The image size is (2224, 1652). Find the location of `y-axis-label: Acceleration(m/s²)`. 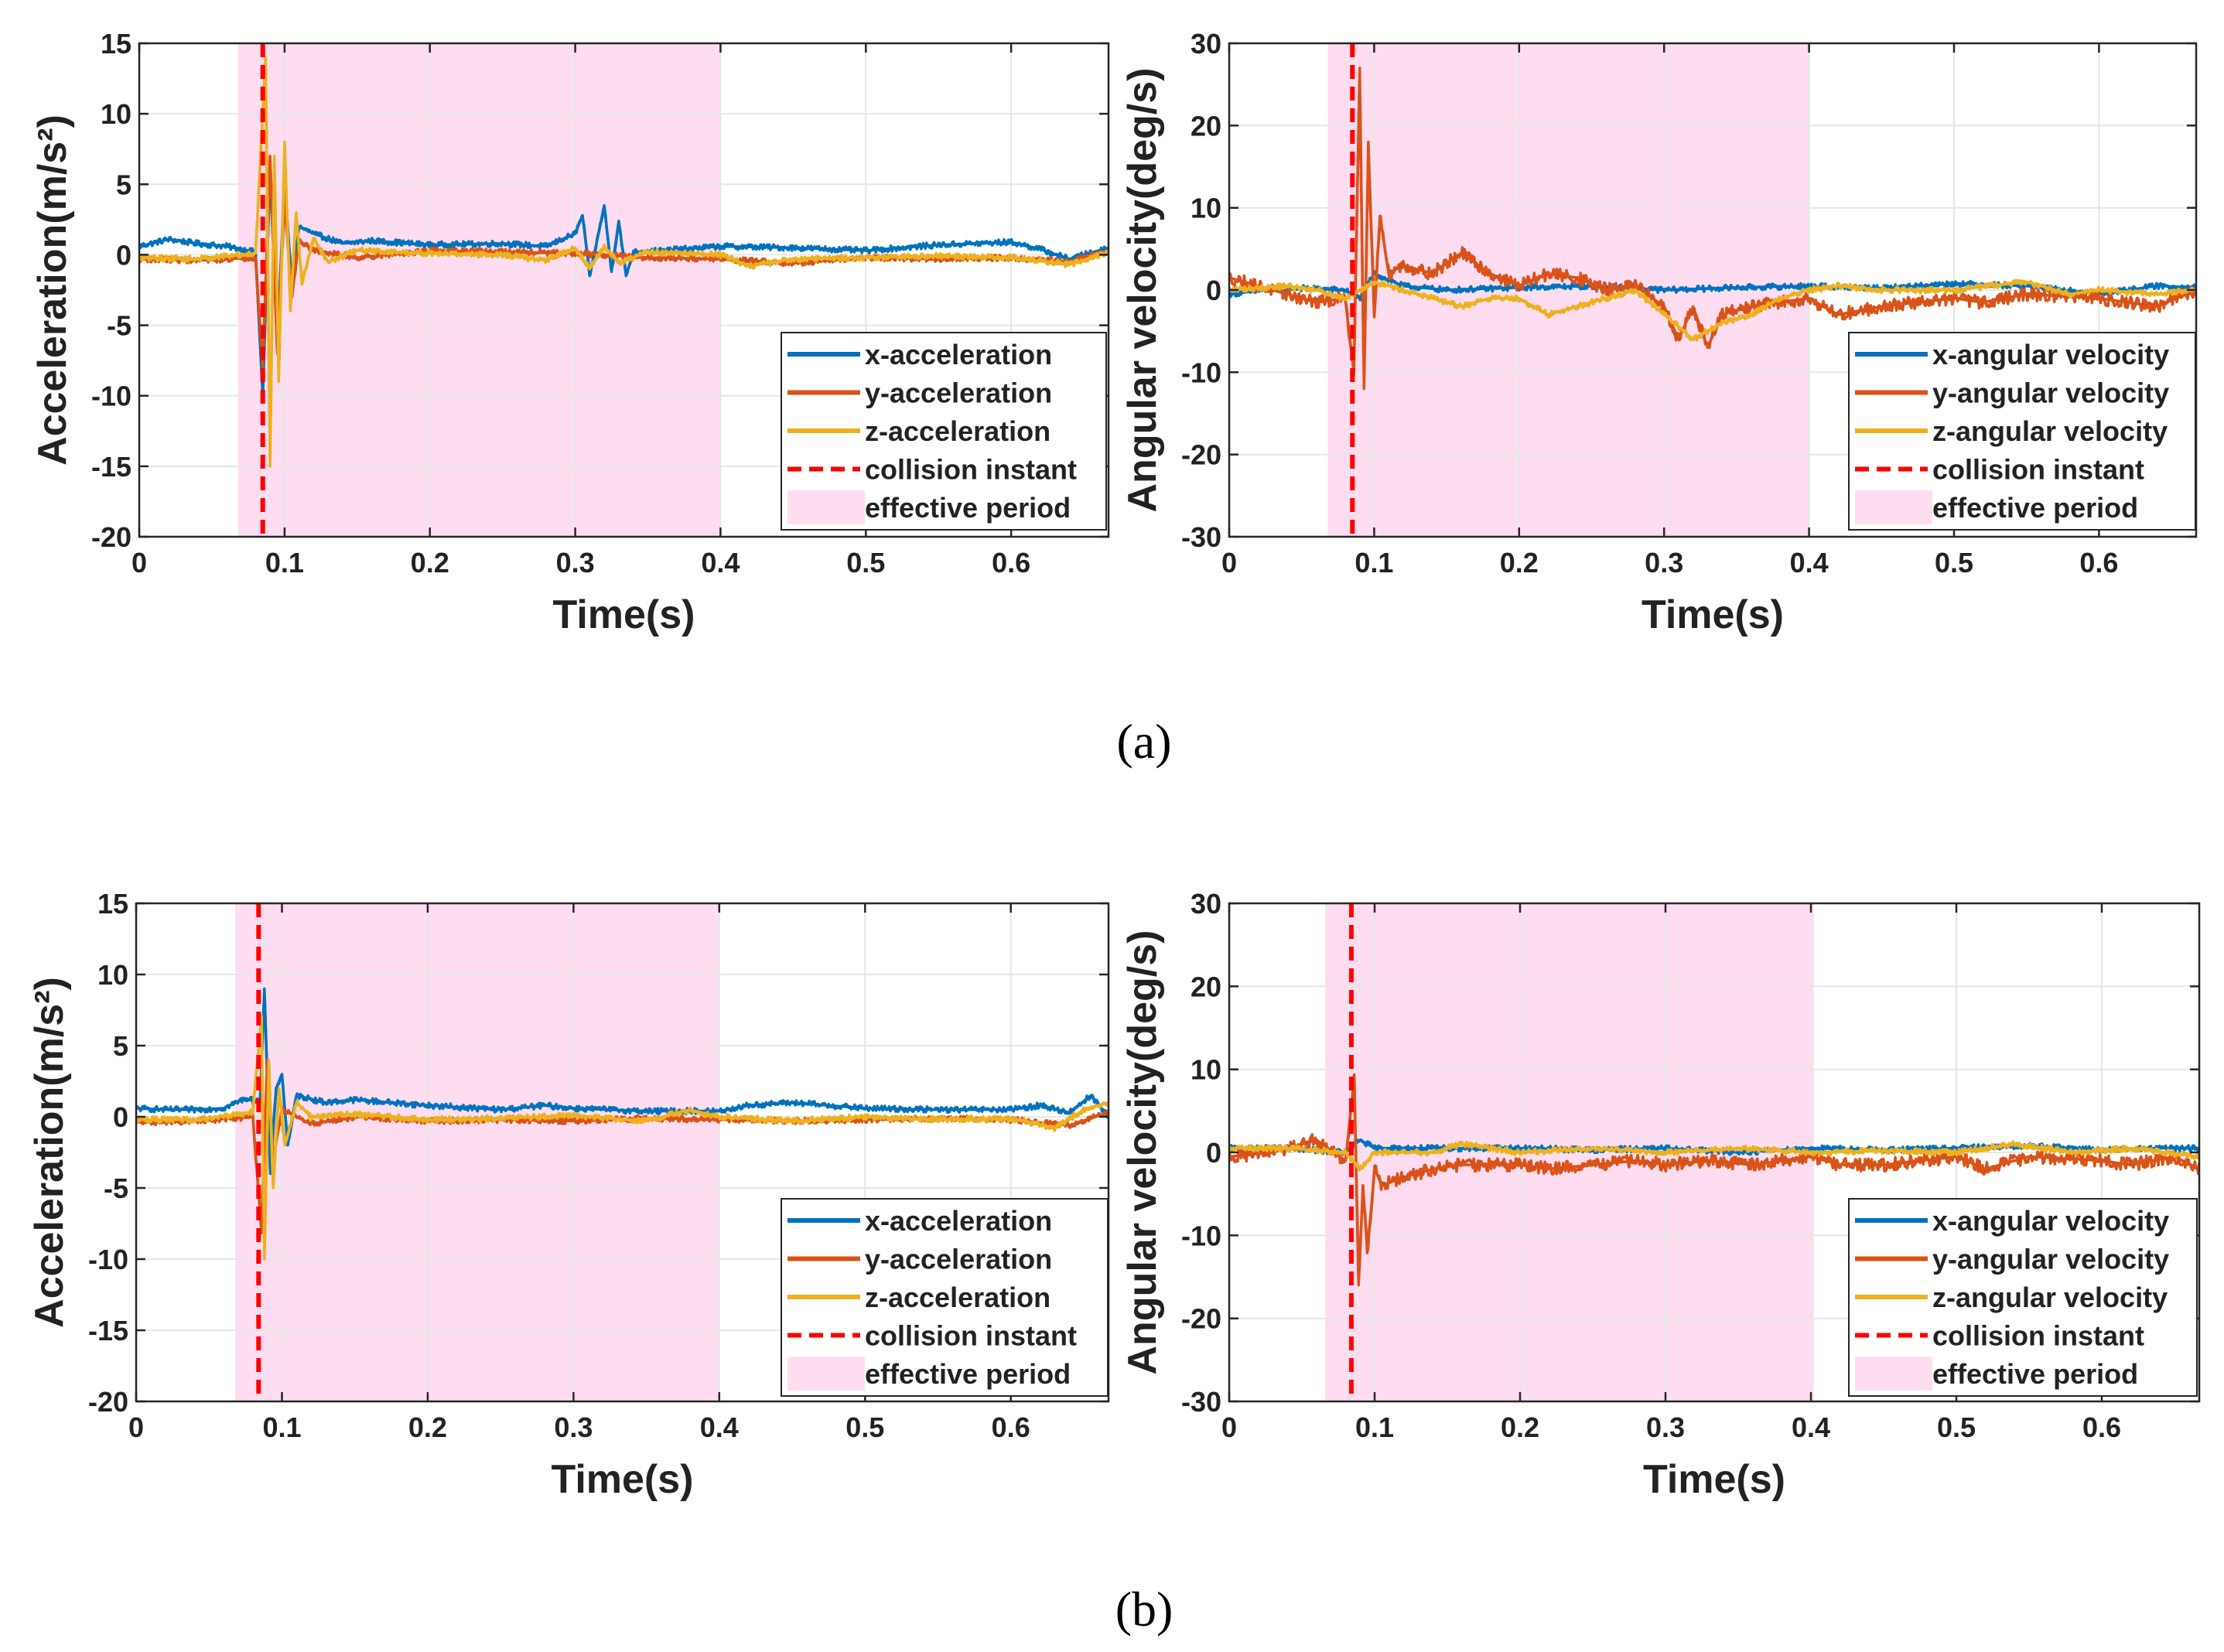

y-axis-label: Acceleration(m/s²) is located at coordinates (52, 290).